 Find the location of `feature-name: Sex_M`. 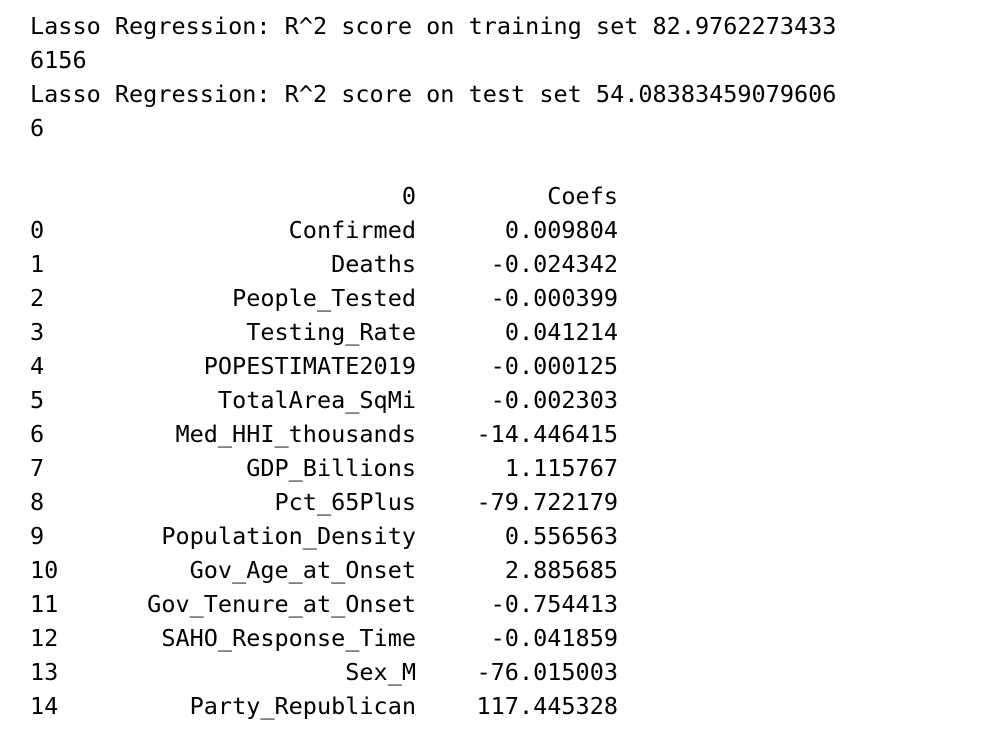

feature-name: Sex_M is located at coordinates (380, 672).